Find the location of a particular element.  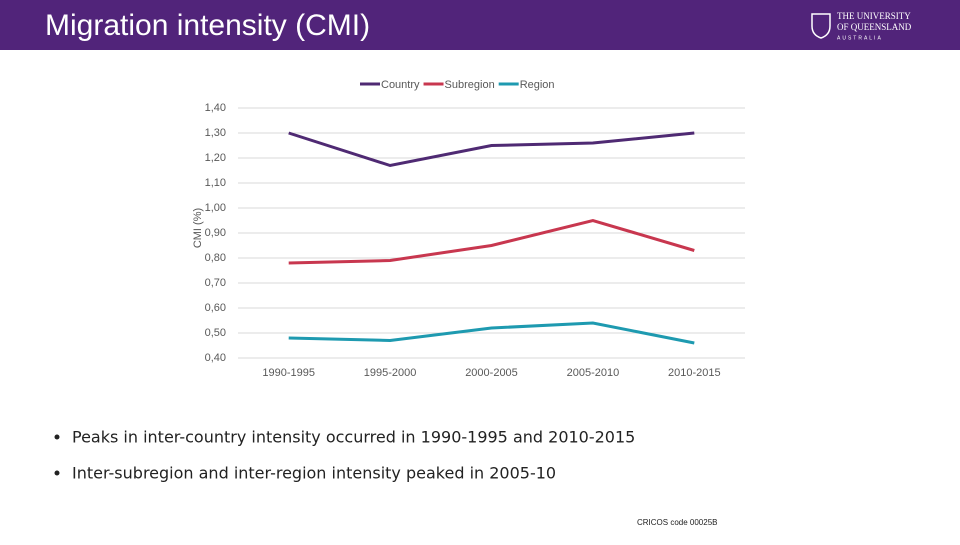

x-tick-label: 2000-2005 is located at coordinates (491, 373).